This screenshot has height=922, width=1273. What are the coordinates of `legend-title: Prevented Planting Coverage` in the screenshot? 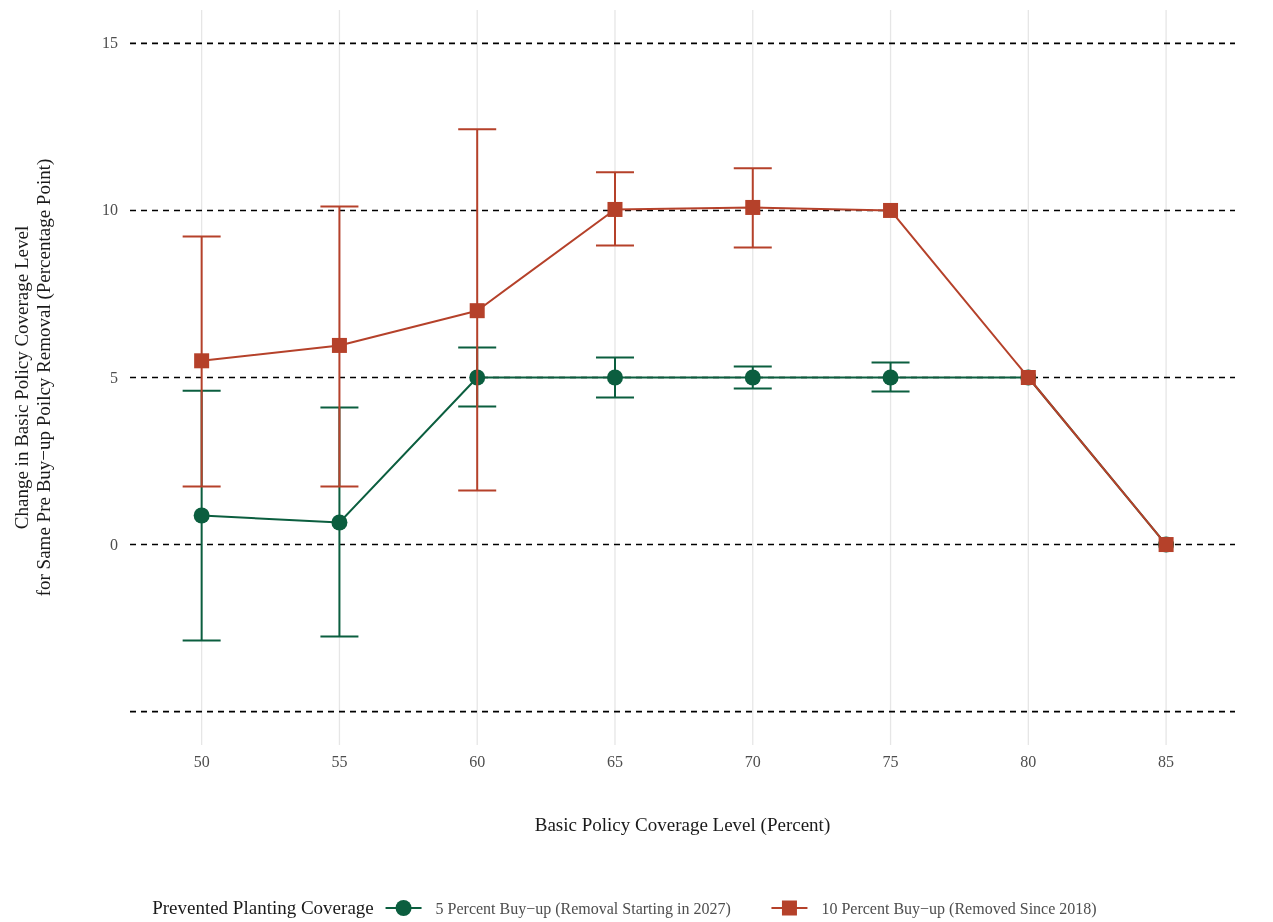 It's located at (263, 907).